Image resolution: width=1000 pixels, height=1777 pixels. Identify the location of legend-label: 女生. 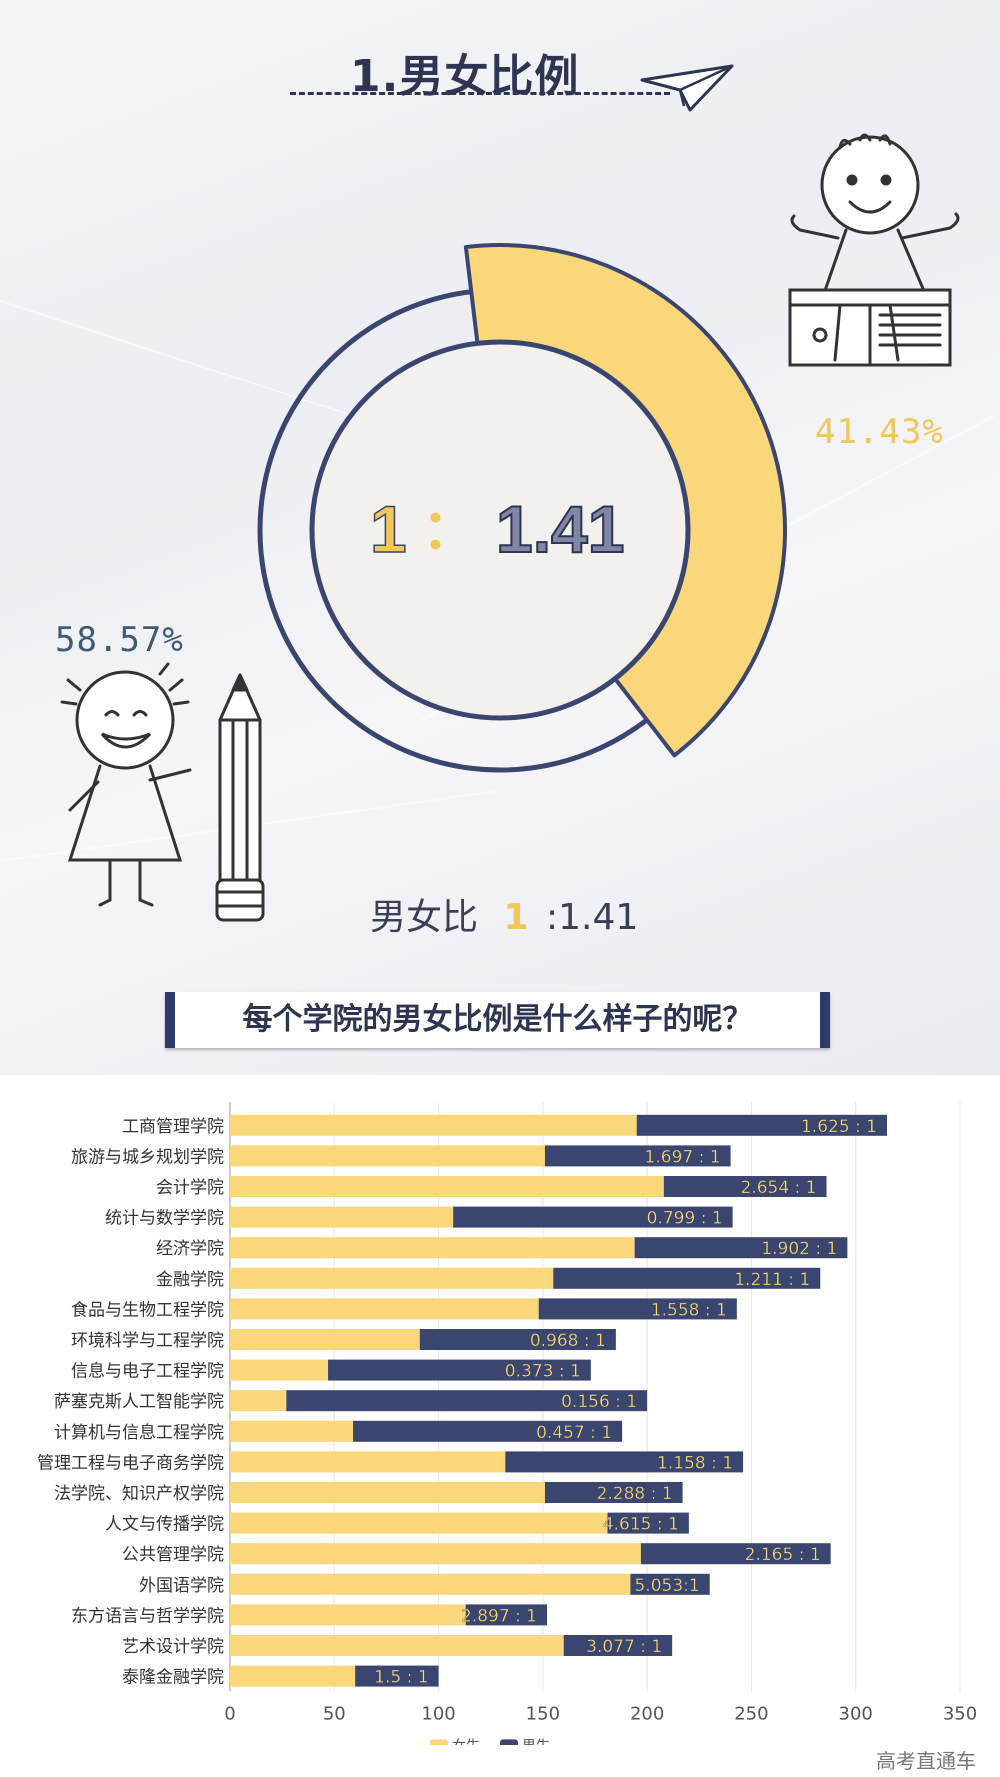
(466, 1741).